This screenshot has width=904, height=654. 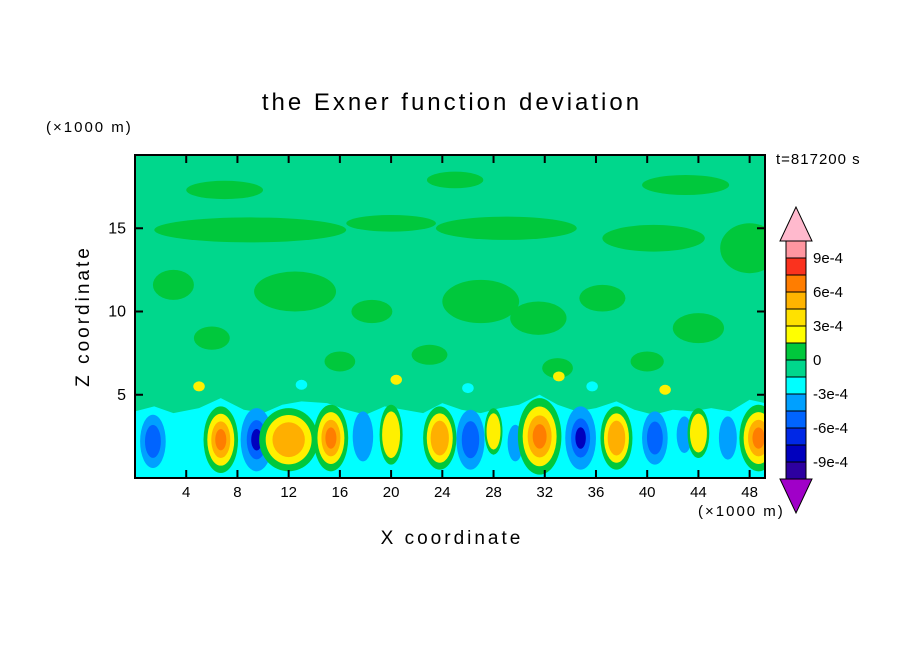 What do you see at coordinates (186, 492) in the screenshot?
I see `svg-text: 4` at bounding box center [186, 492].